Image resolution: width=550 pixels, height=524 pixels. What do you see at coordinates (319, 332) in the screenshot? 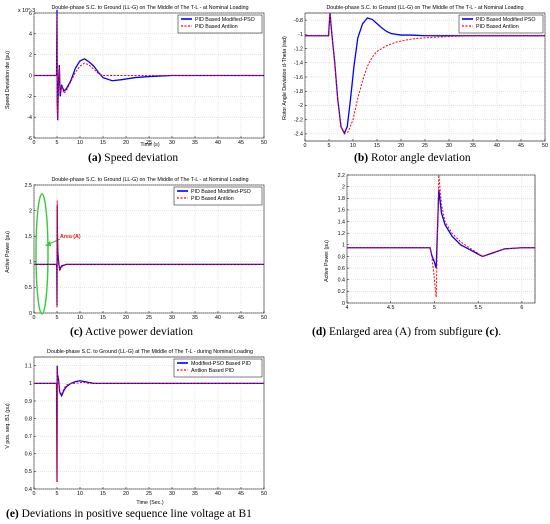
I see `caption-d-letter: (d)` at bounding box center [319, 332].